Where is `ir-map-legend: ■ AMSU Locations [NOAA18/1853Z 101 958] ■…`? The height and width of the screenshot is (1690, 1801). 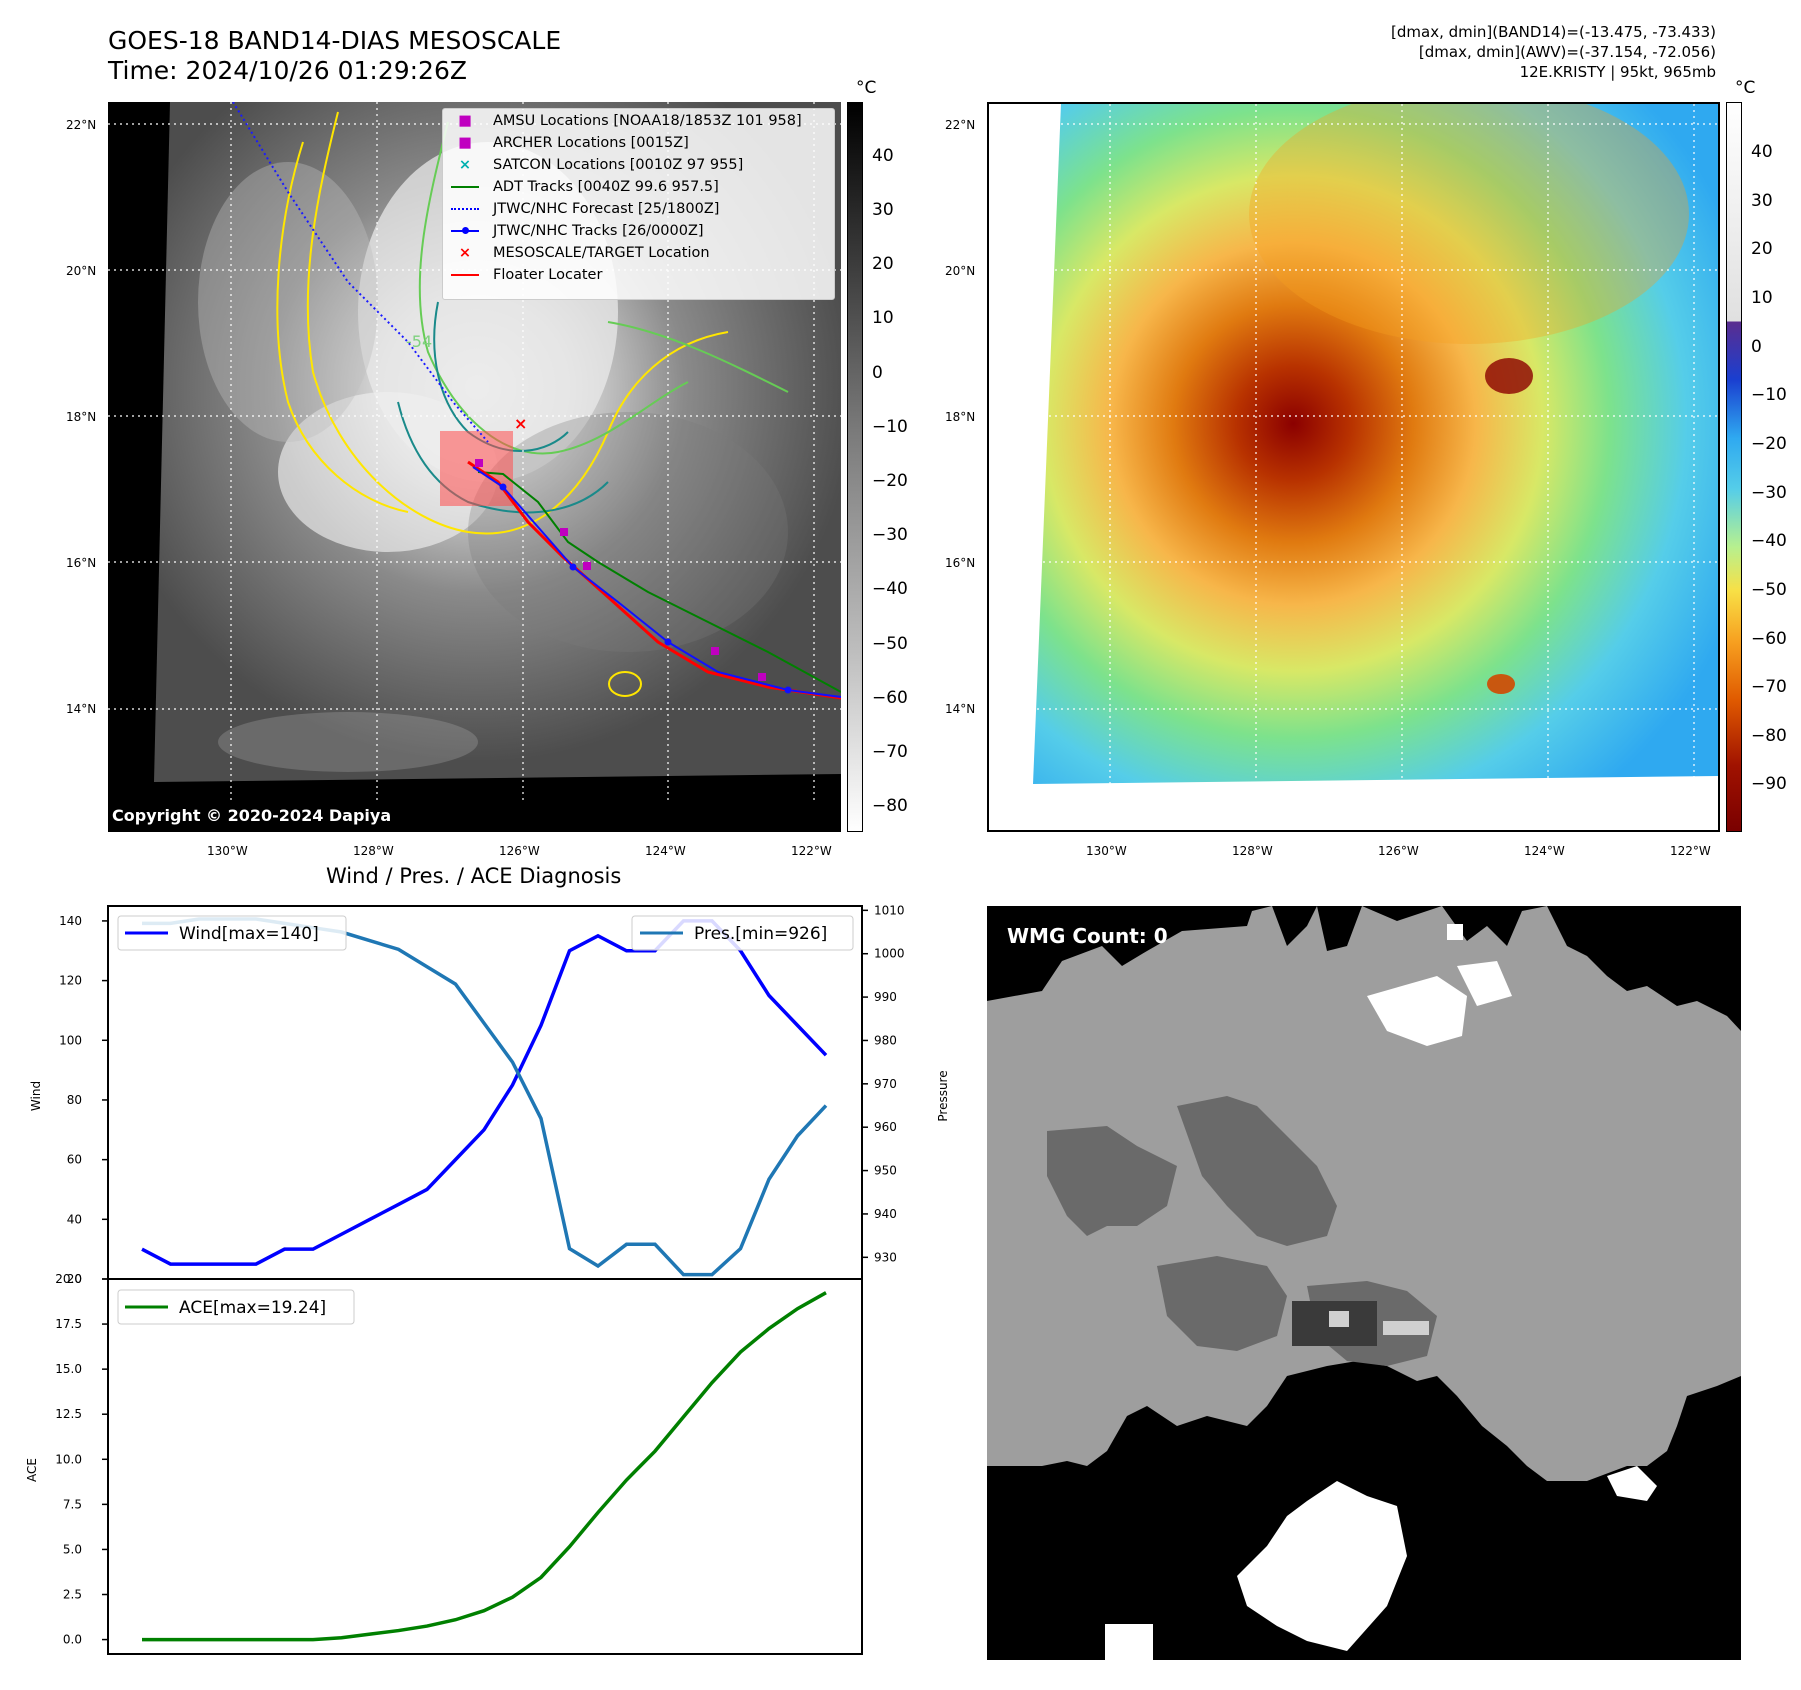 ir-map-legend: ■ AMSU Locations [NOAA18/1853Z 101 958] ■… is located at coordinates (638, 204).